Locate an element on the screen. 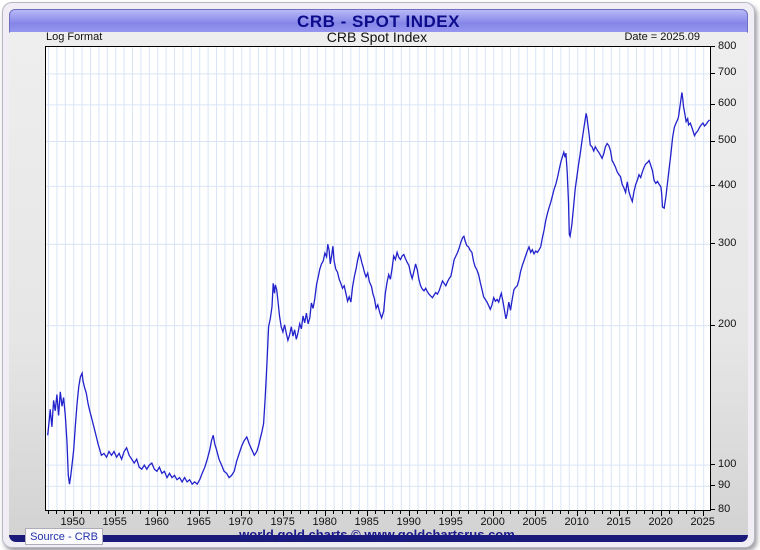 The image size is (760, 550). x-axis-label: 1980 is located at coordinates (324, 522).